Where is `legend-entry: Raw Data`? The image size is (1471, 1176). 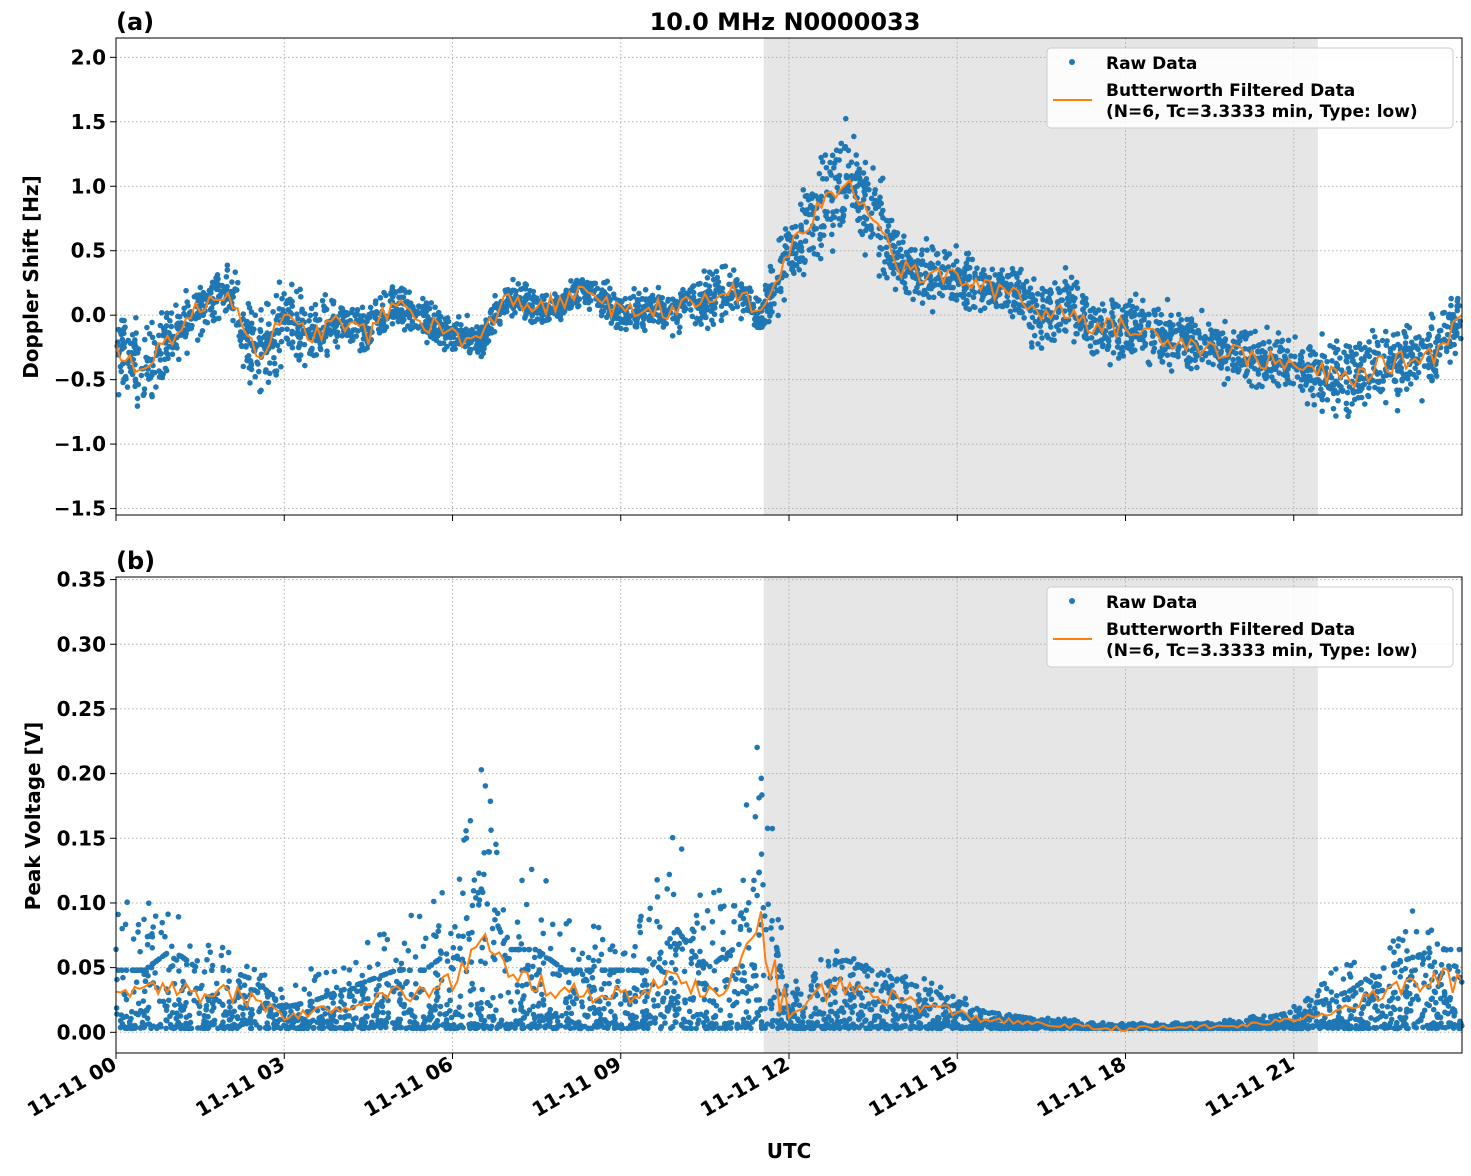 legend-entry: Raw Data is located at coordinates (1151, 64).